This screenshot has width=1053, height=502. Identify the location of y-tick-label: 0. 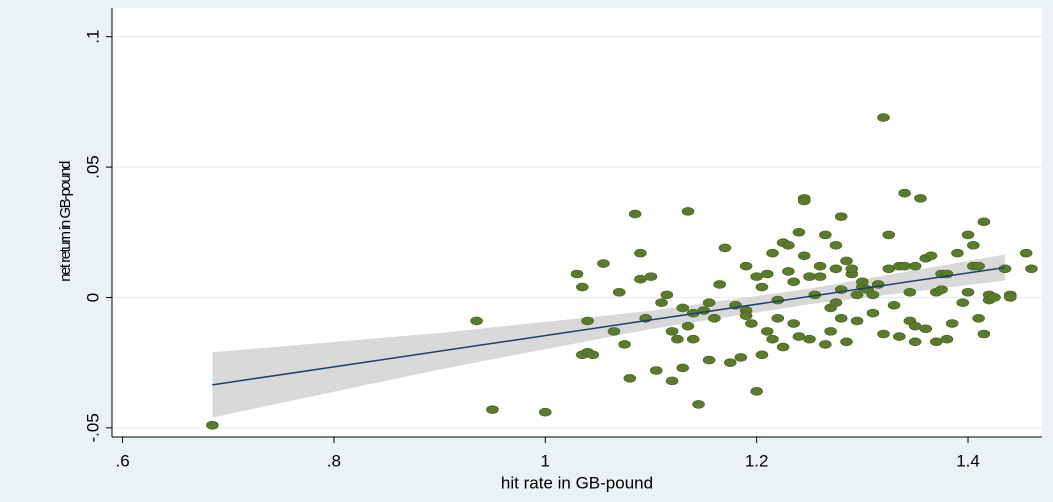
(92, 297).